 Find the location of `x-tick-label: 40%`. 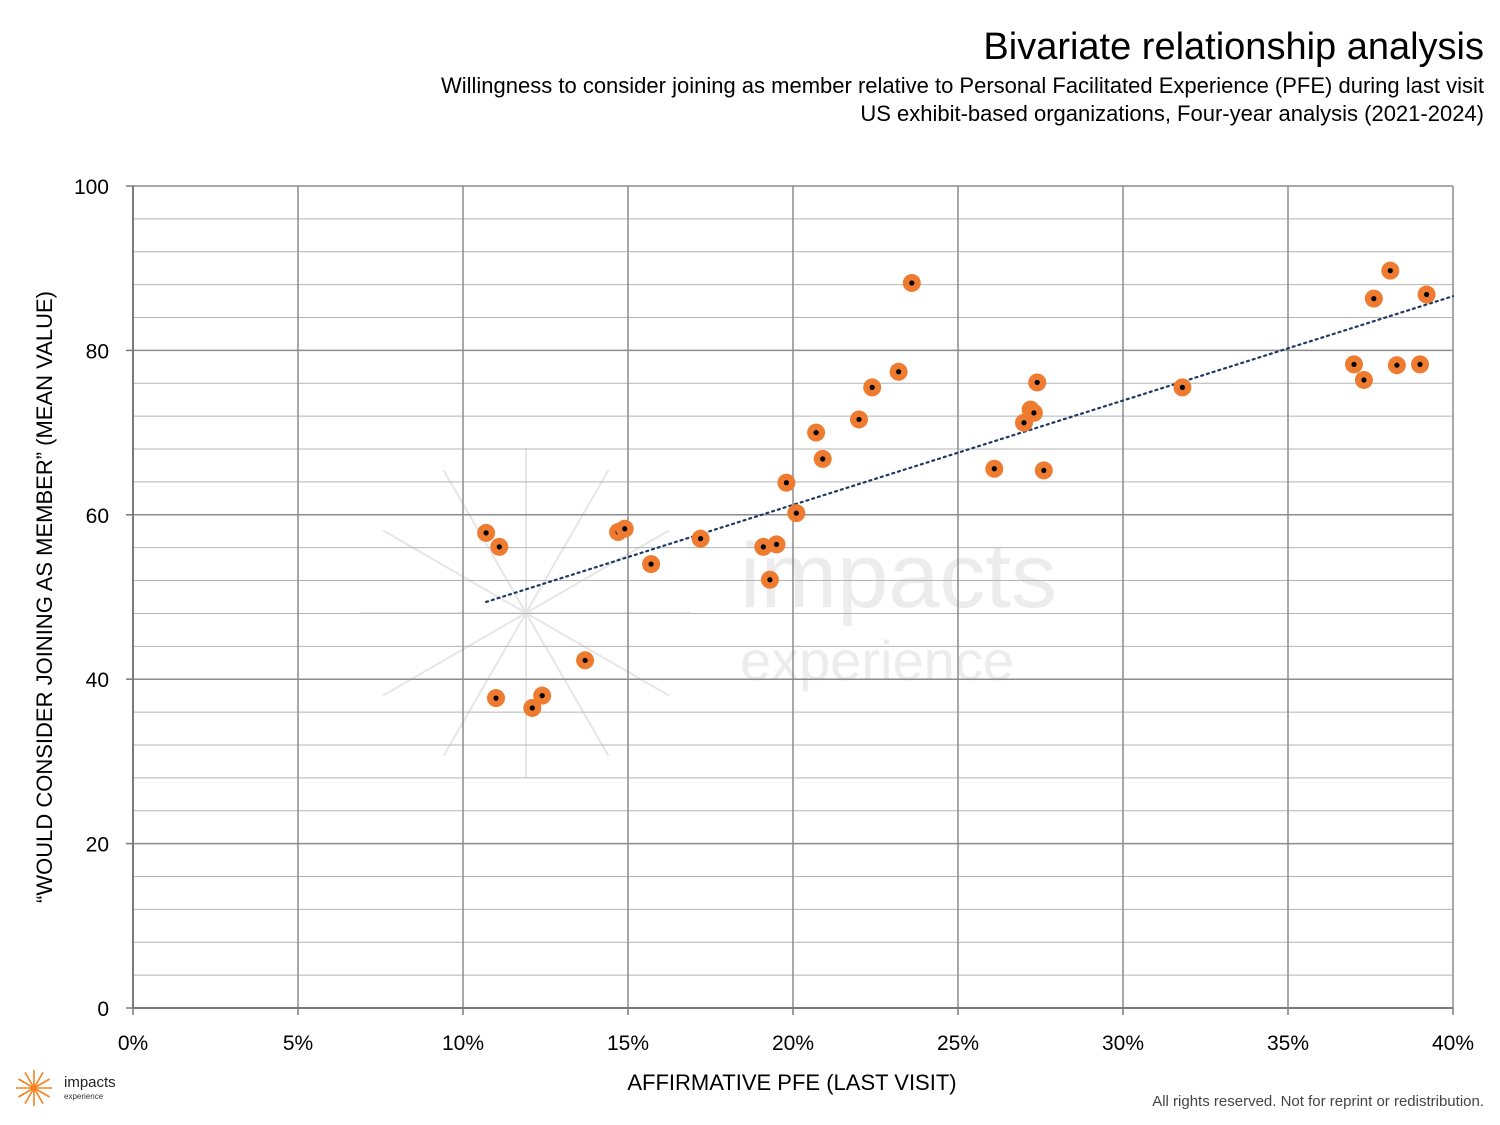

x-tick-label: 40% is located at coordinates (1453, 1043).